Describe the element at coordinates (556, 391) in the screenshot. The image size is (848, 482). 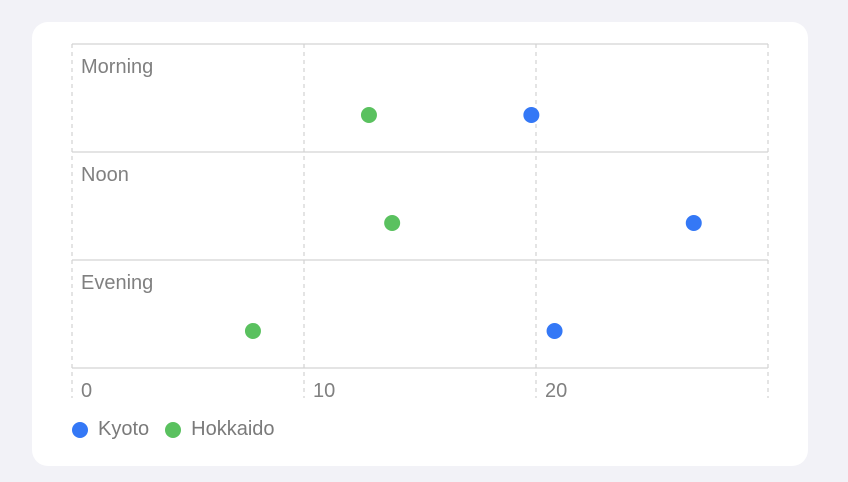
I see `x-tick-label: 20` at that location.